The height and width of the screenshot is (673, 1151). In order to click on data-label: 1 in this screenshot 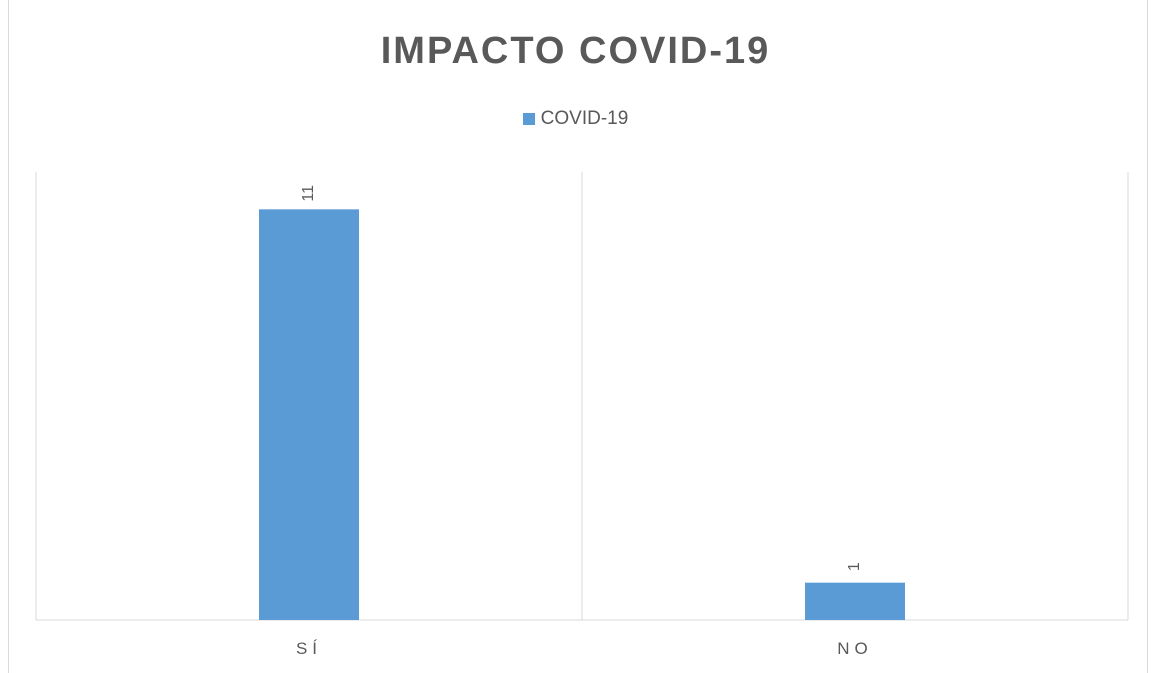, I will do `click(854, 566)`.